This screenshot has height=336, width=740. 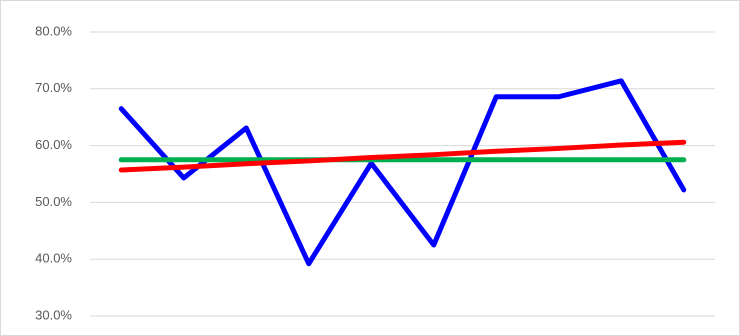 I want to click on y-tick-label: 30.0%, so click(x=53, y=314).